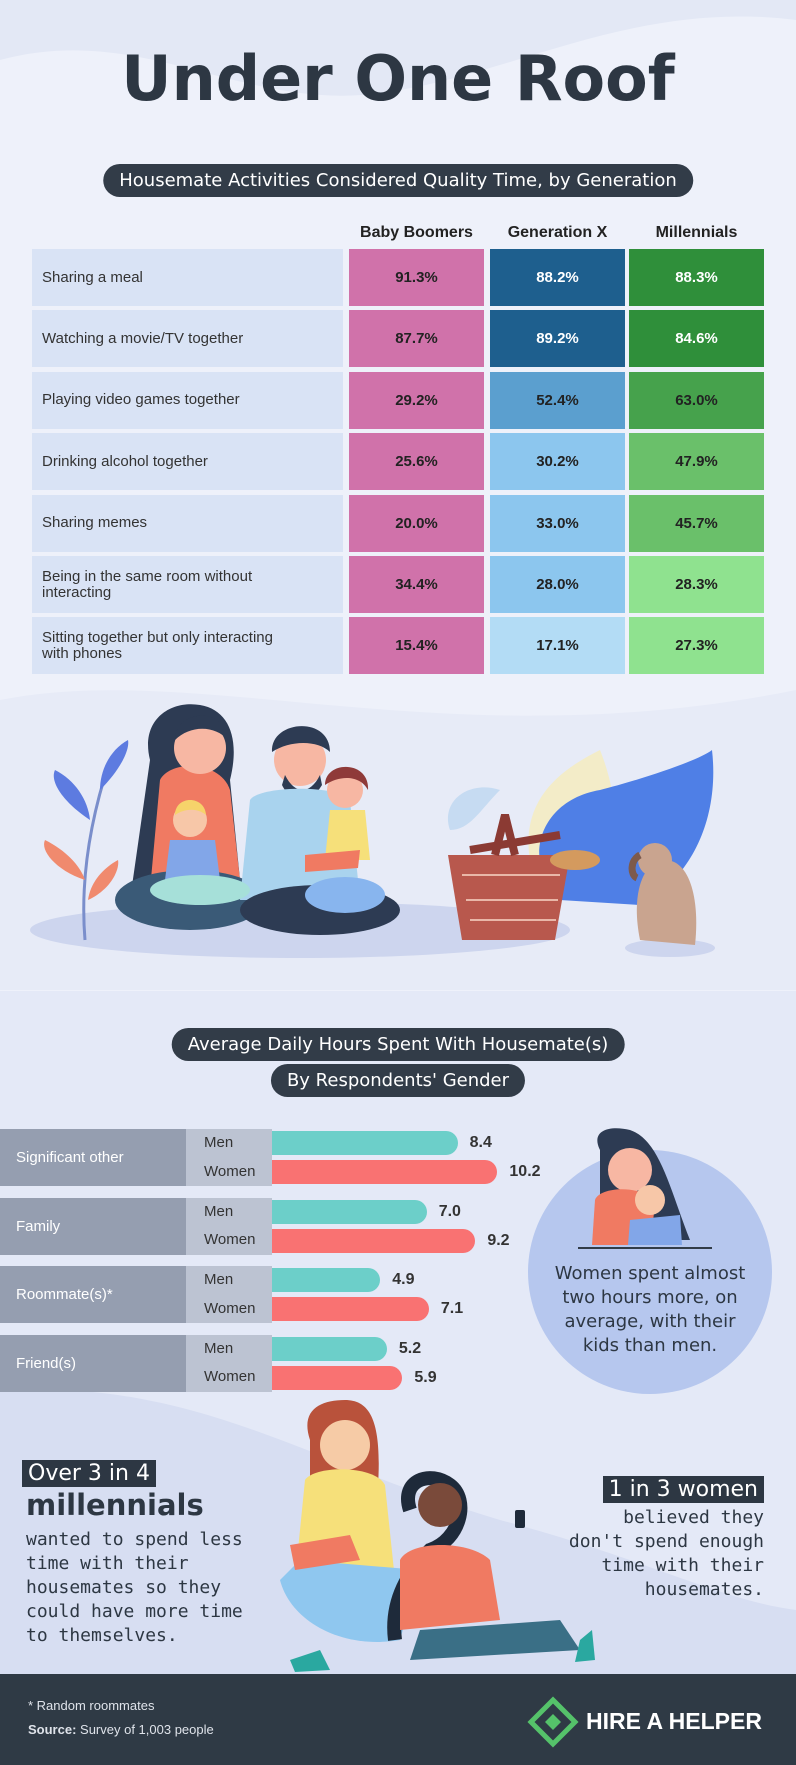  What do you see at coordinates (187, 277) in the screenshot?
I see `row-label: Sharing a meal` at bounding box center [187, 277].